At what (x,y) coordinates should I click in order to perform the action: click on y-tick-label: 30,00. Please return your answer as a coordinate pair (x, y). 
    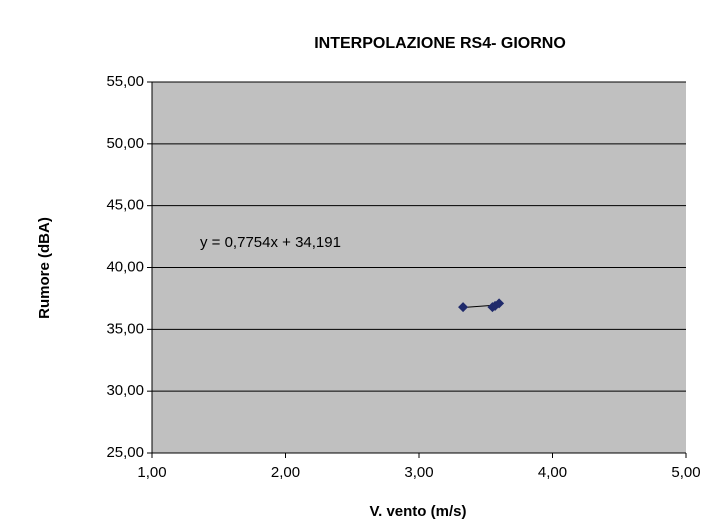
    Looking at the image, I should click on (125, 390).